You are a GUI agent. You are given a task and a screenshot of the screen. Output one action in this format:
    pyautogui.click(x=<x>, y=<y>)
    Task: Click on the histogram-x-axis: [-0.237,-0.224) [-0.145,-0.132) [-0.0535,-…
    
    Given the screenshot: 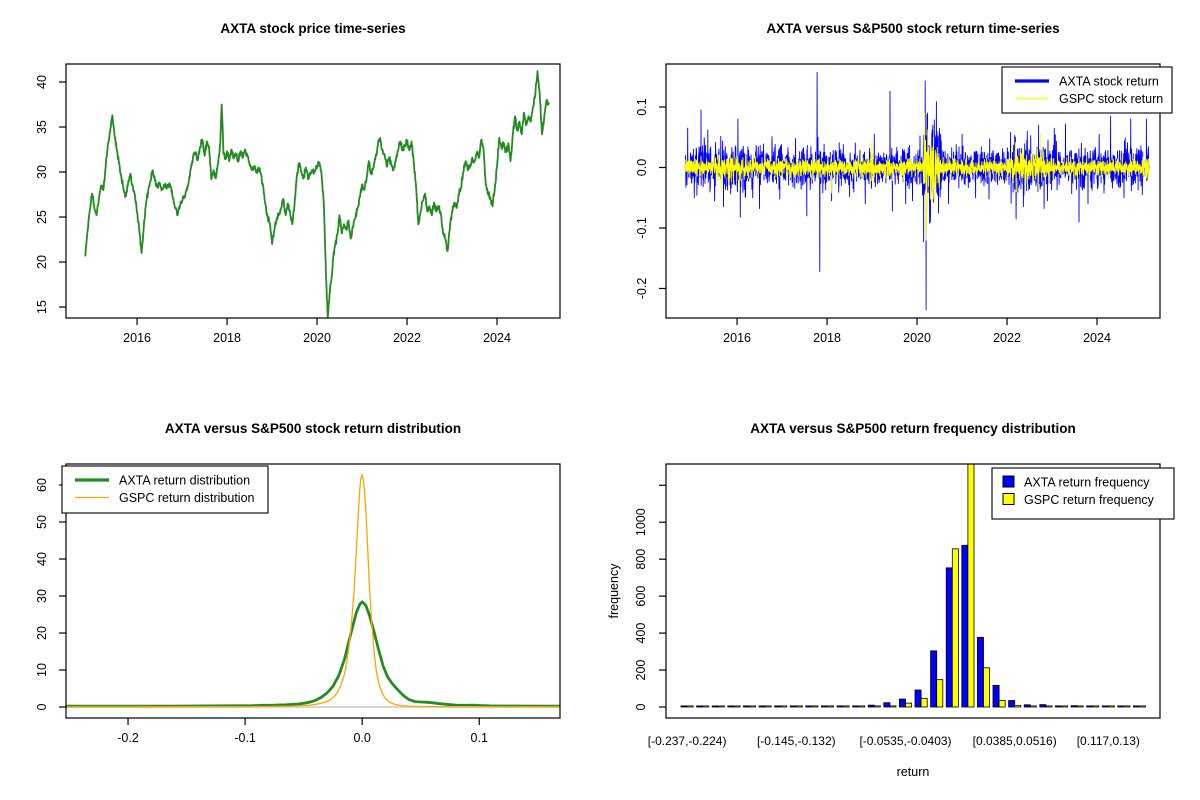 What is the action you would take?
    pyautogui.click(x=894, y=741)
    